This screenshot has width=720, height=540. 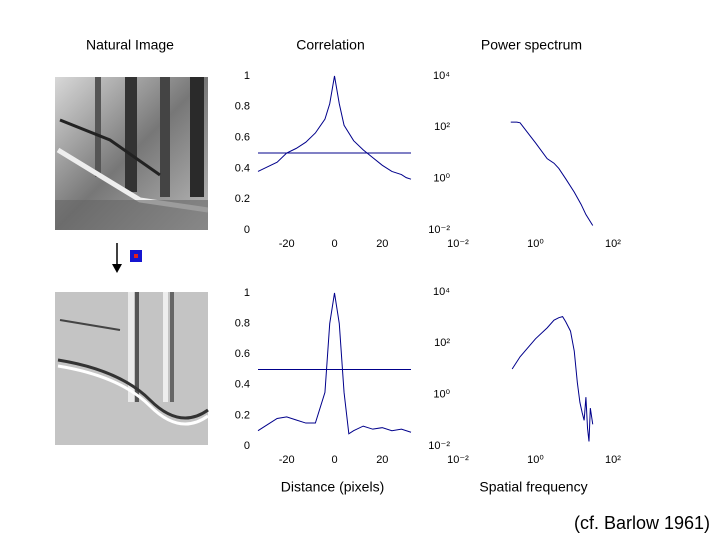 What do you see at coordinates (117, 258) in the screenshot?
I see `arrow` at bounding box center [117, 258].